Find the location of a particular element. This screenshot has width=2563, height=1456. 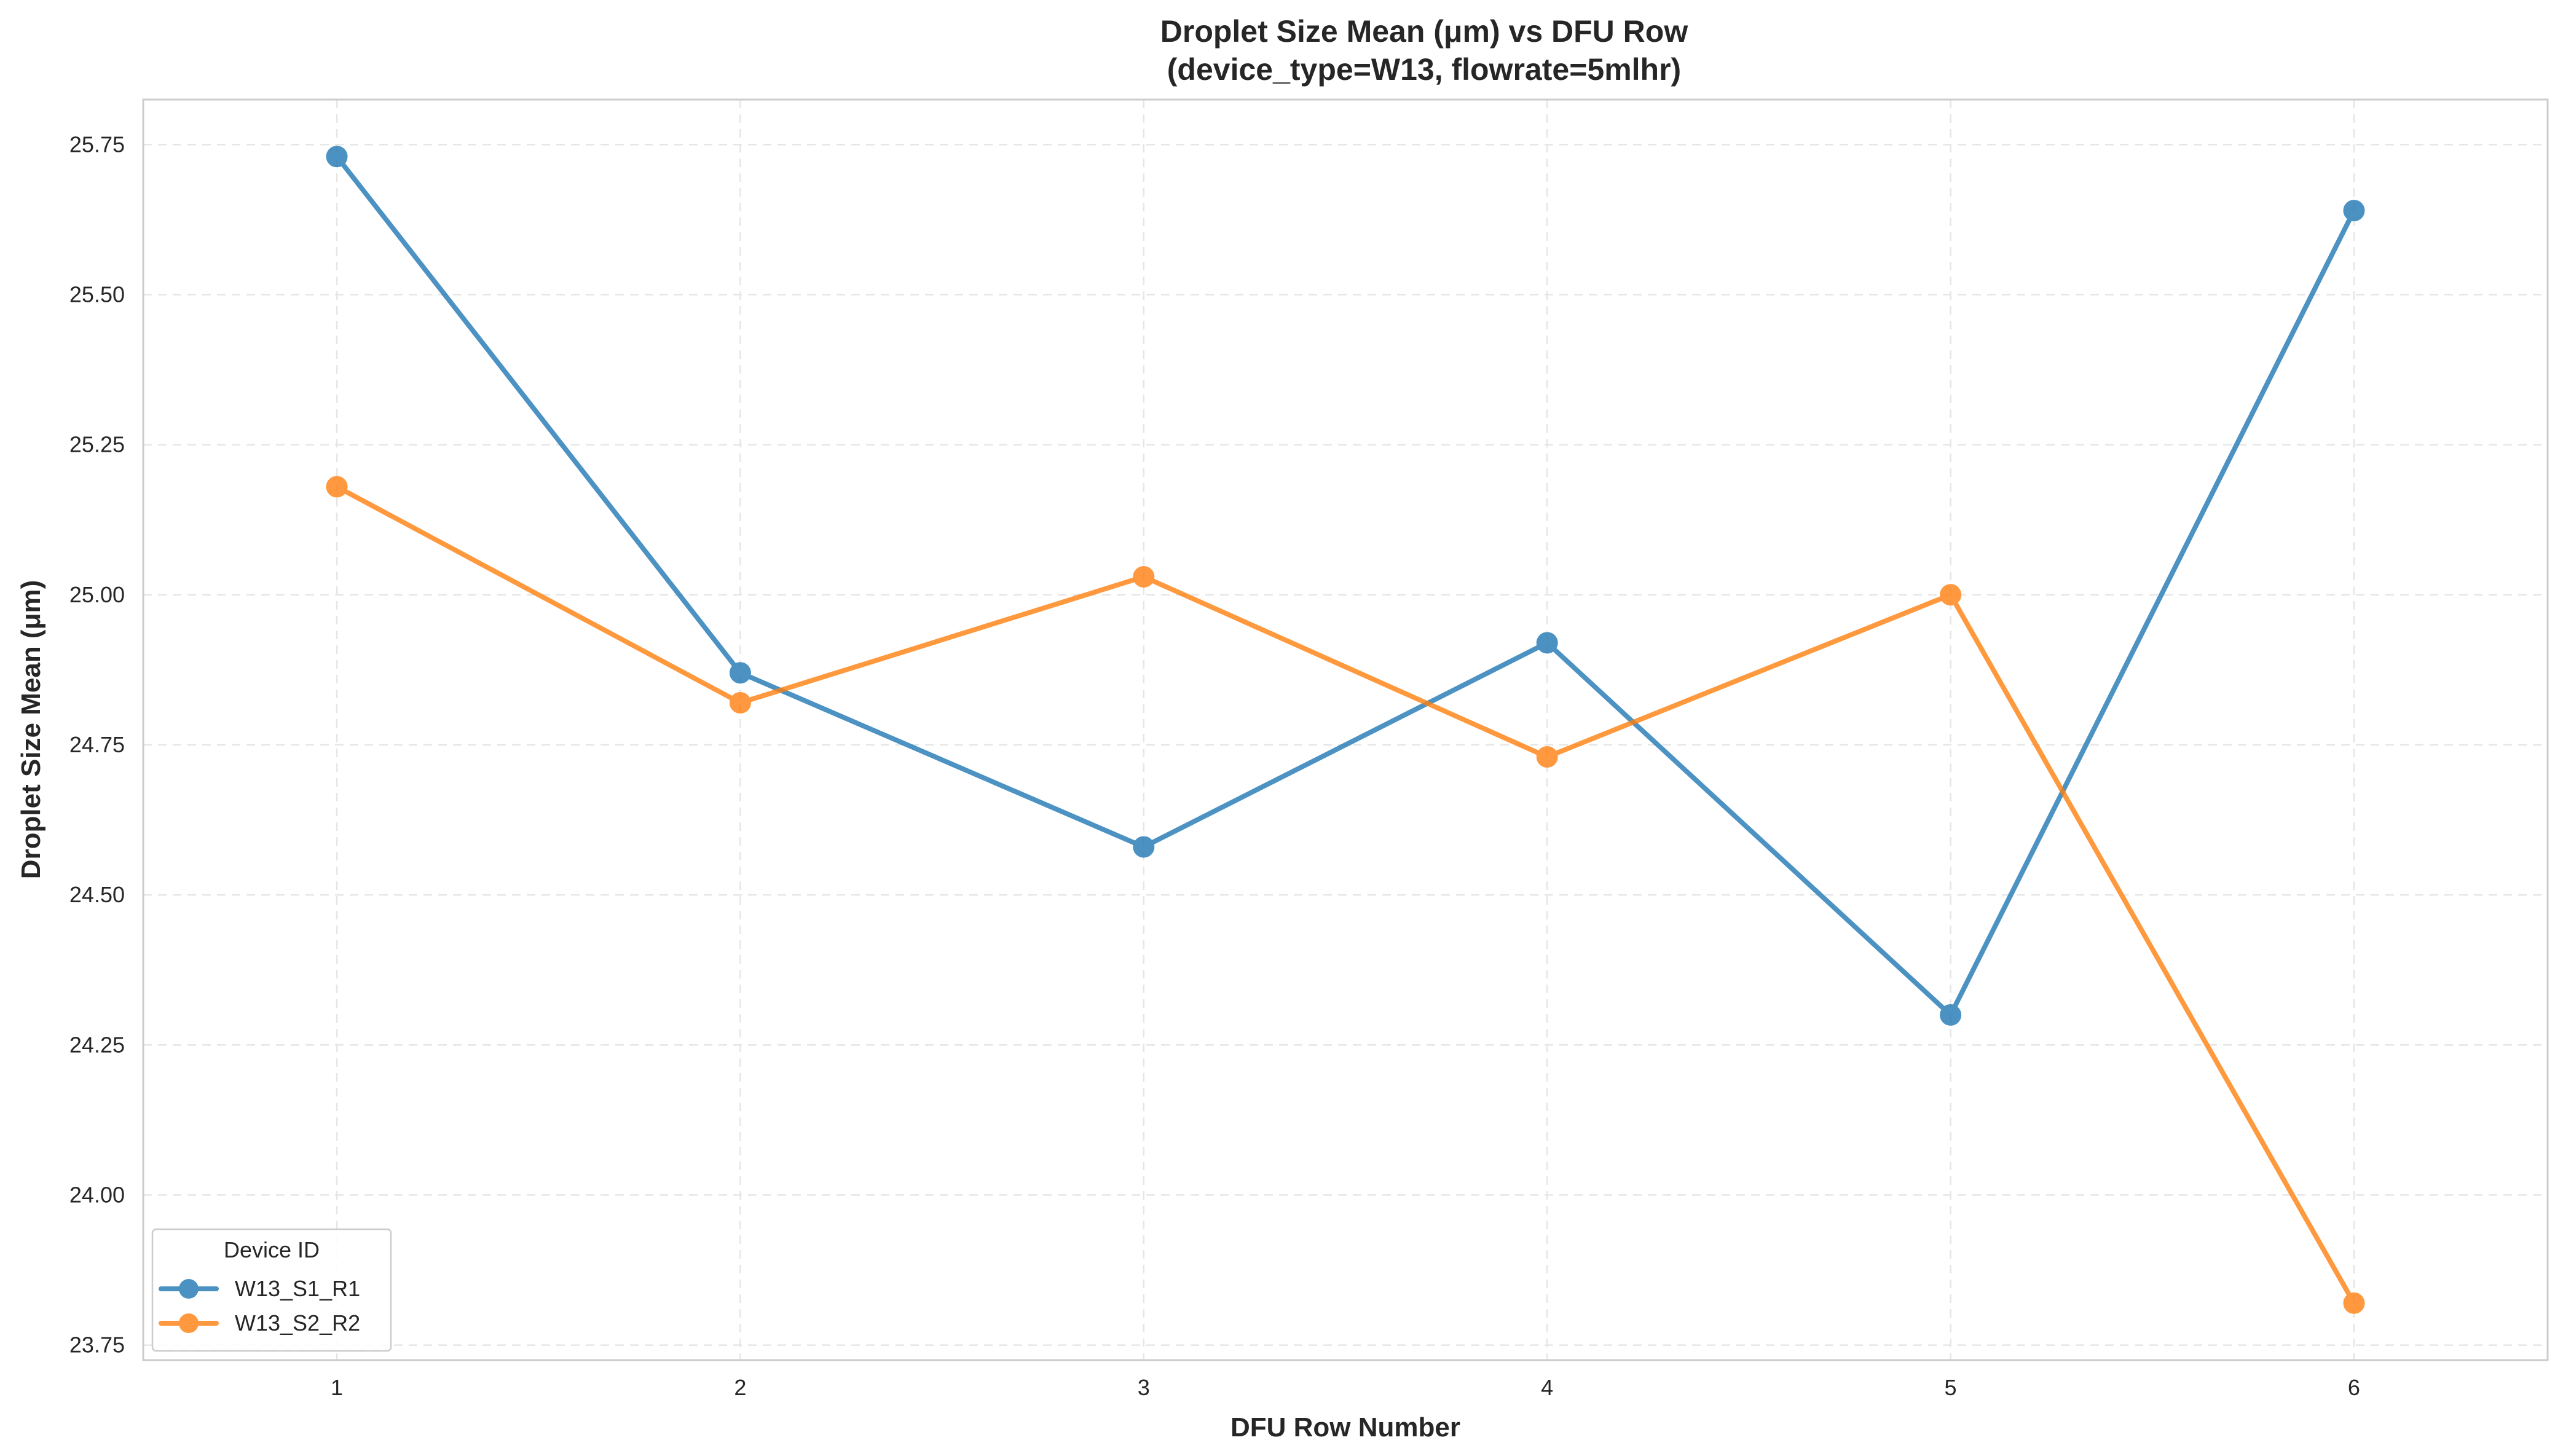

y-tick-label: 25.00 is located at coordinates (97, 594).